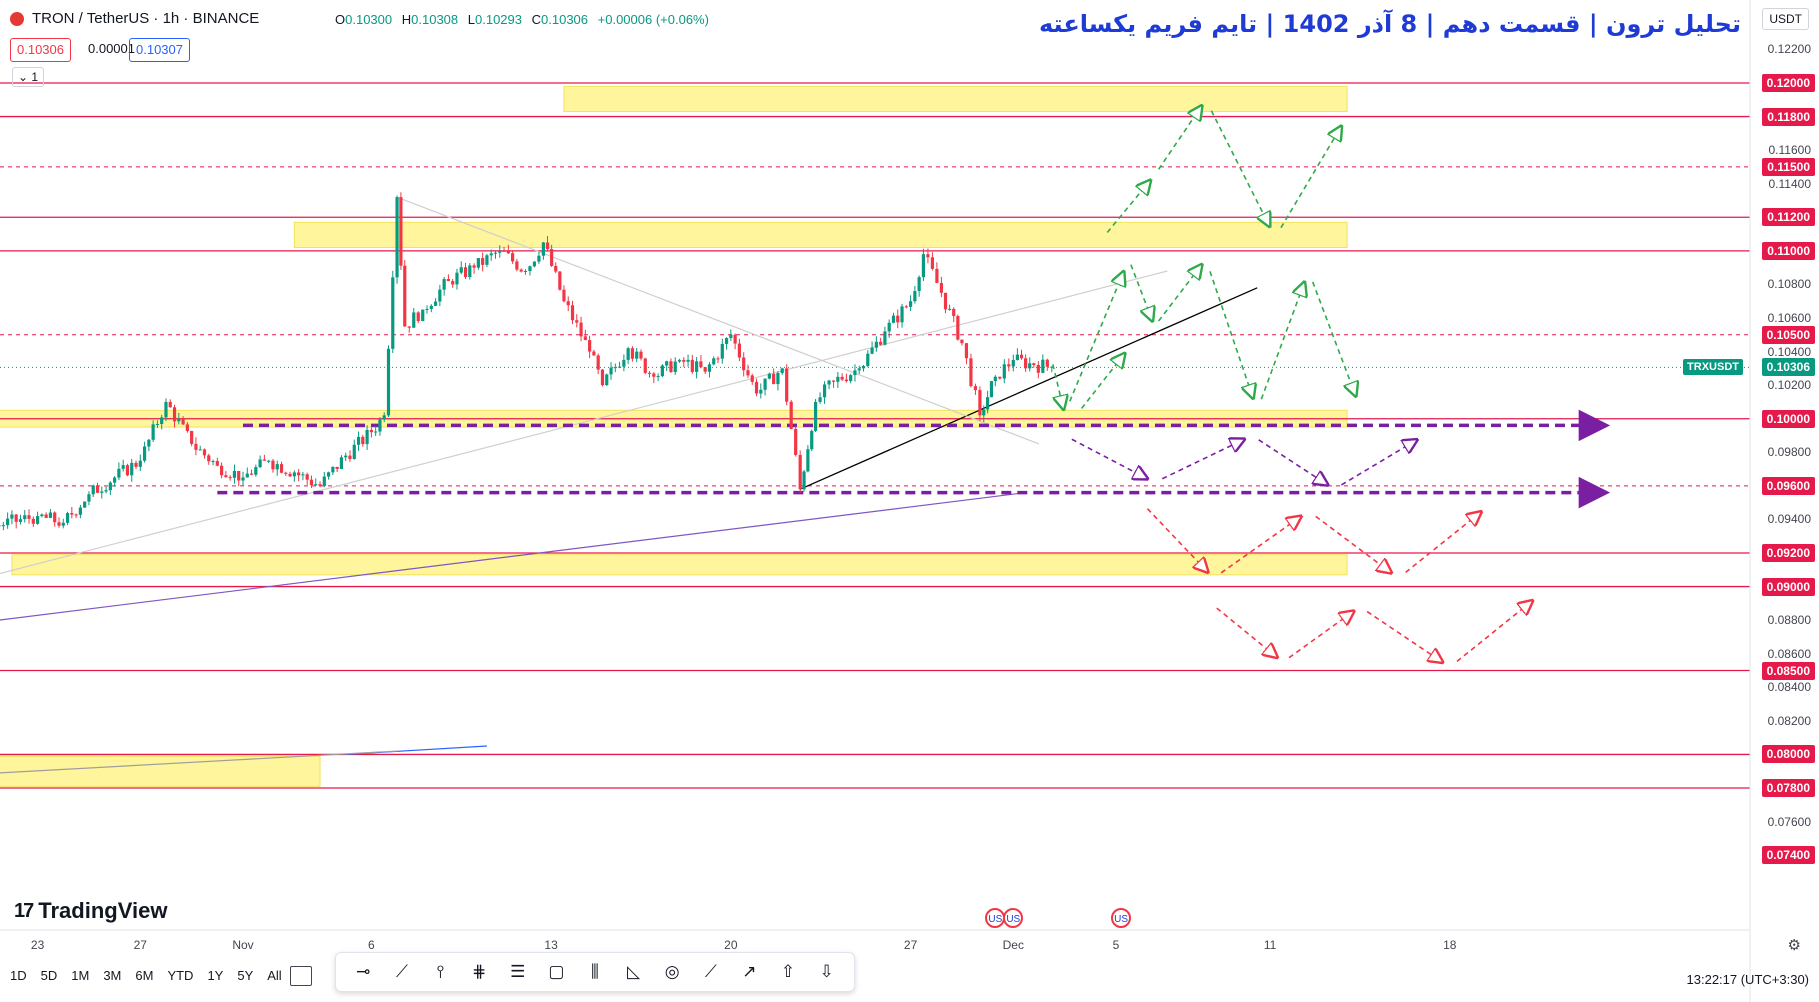 The width and height of the screenshot is (1819, 1002). Describe the element at coordinates (1794, 945) in the screenshot. I see `gear-icon: ⚙` at that location.